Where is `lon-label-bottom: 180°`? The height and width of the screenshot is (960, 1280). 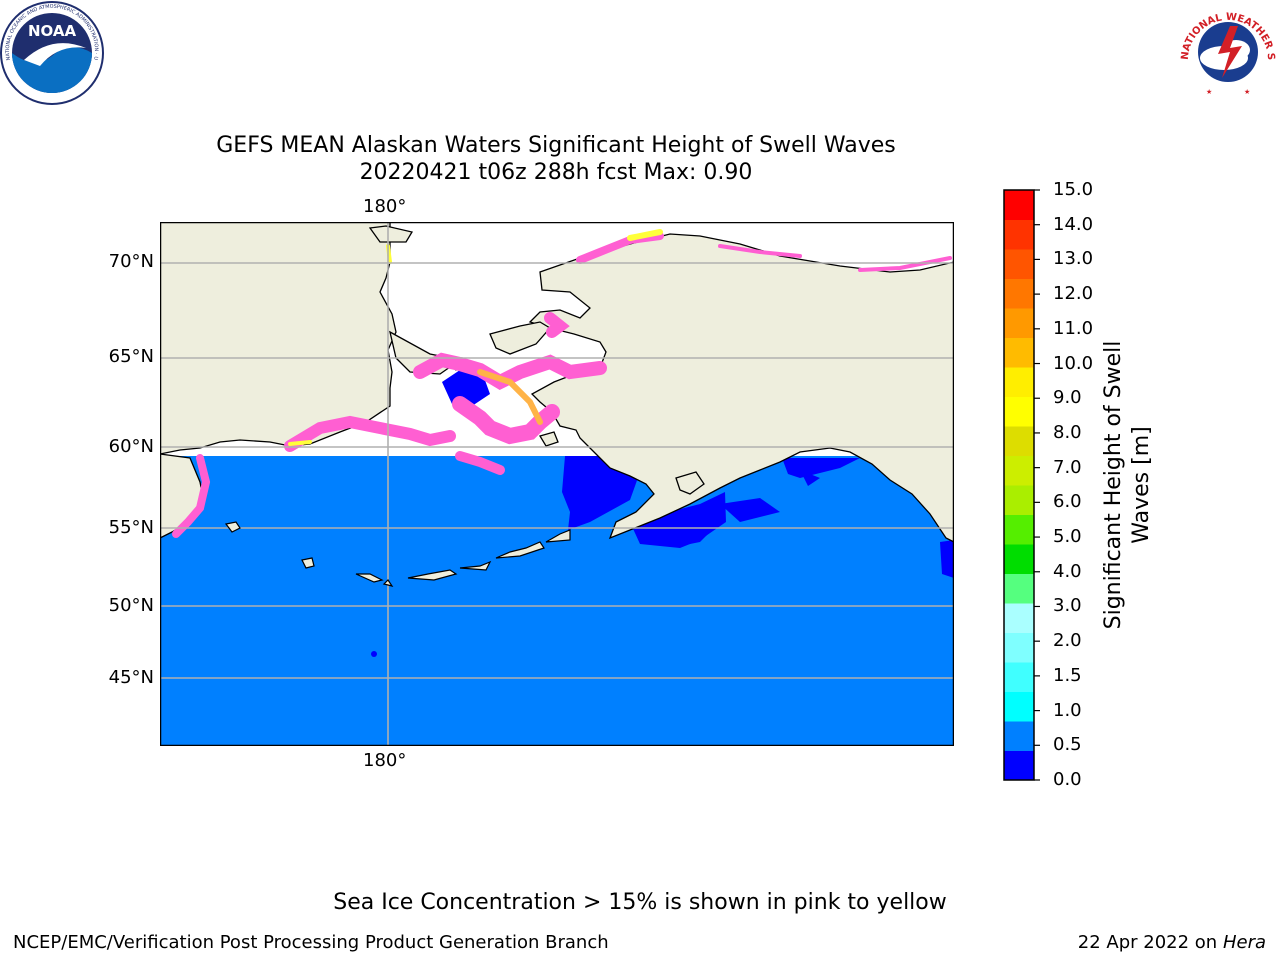
lon-label-bottom: 180° is located at coordinates (385, 760).